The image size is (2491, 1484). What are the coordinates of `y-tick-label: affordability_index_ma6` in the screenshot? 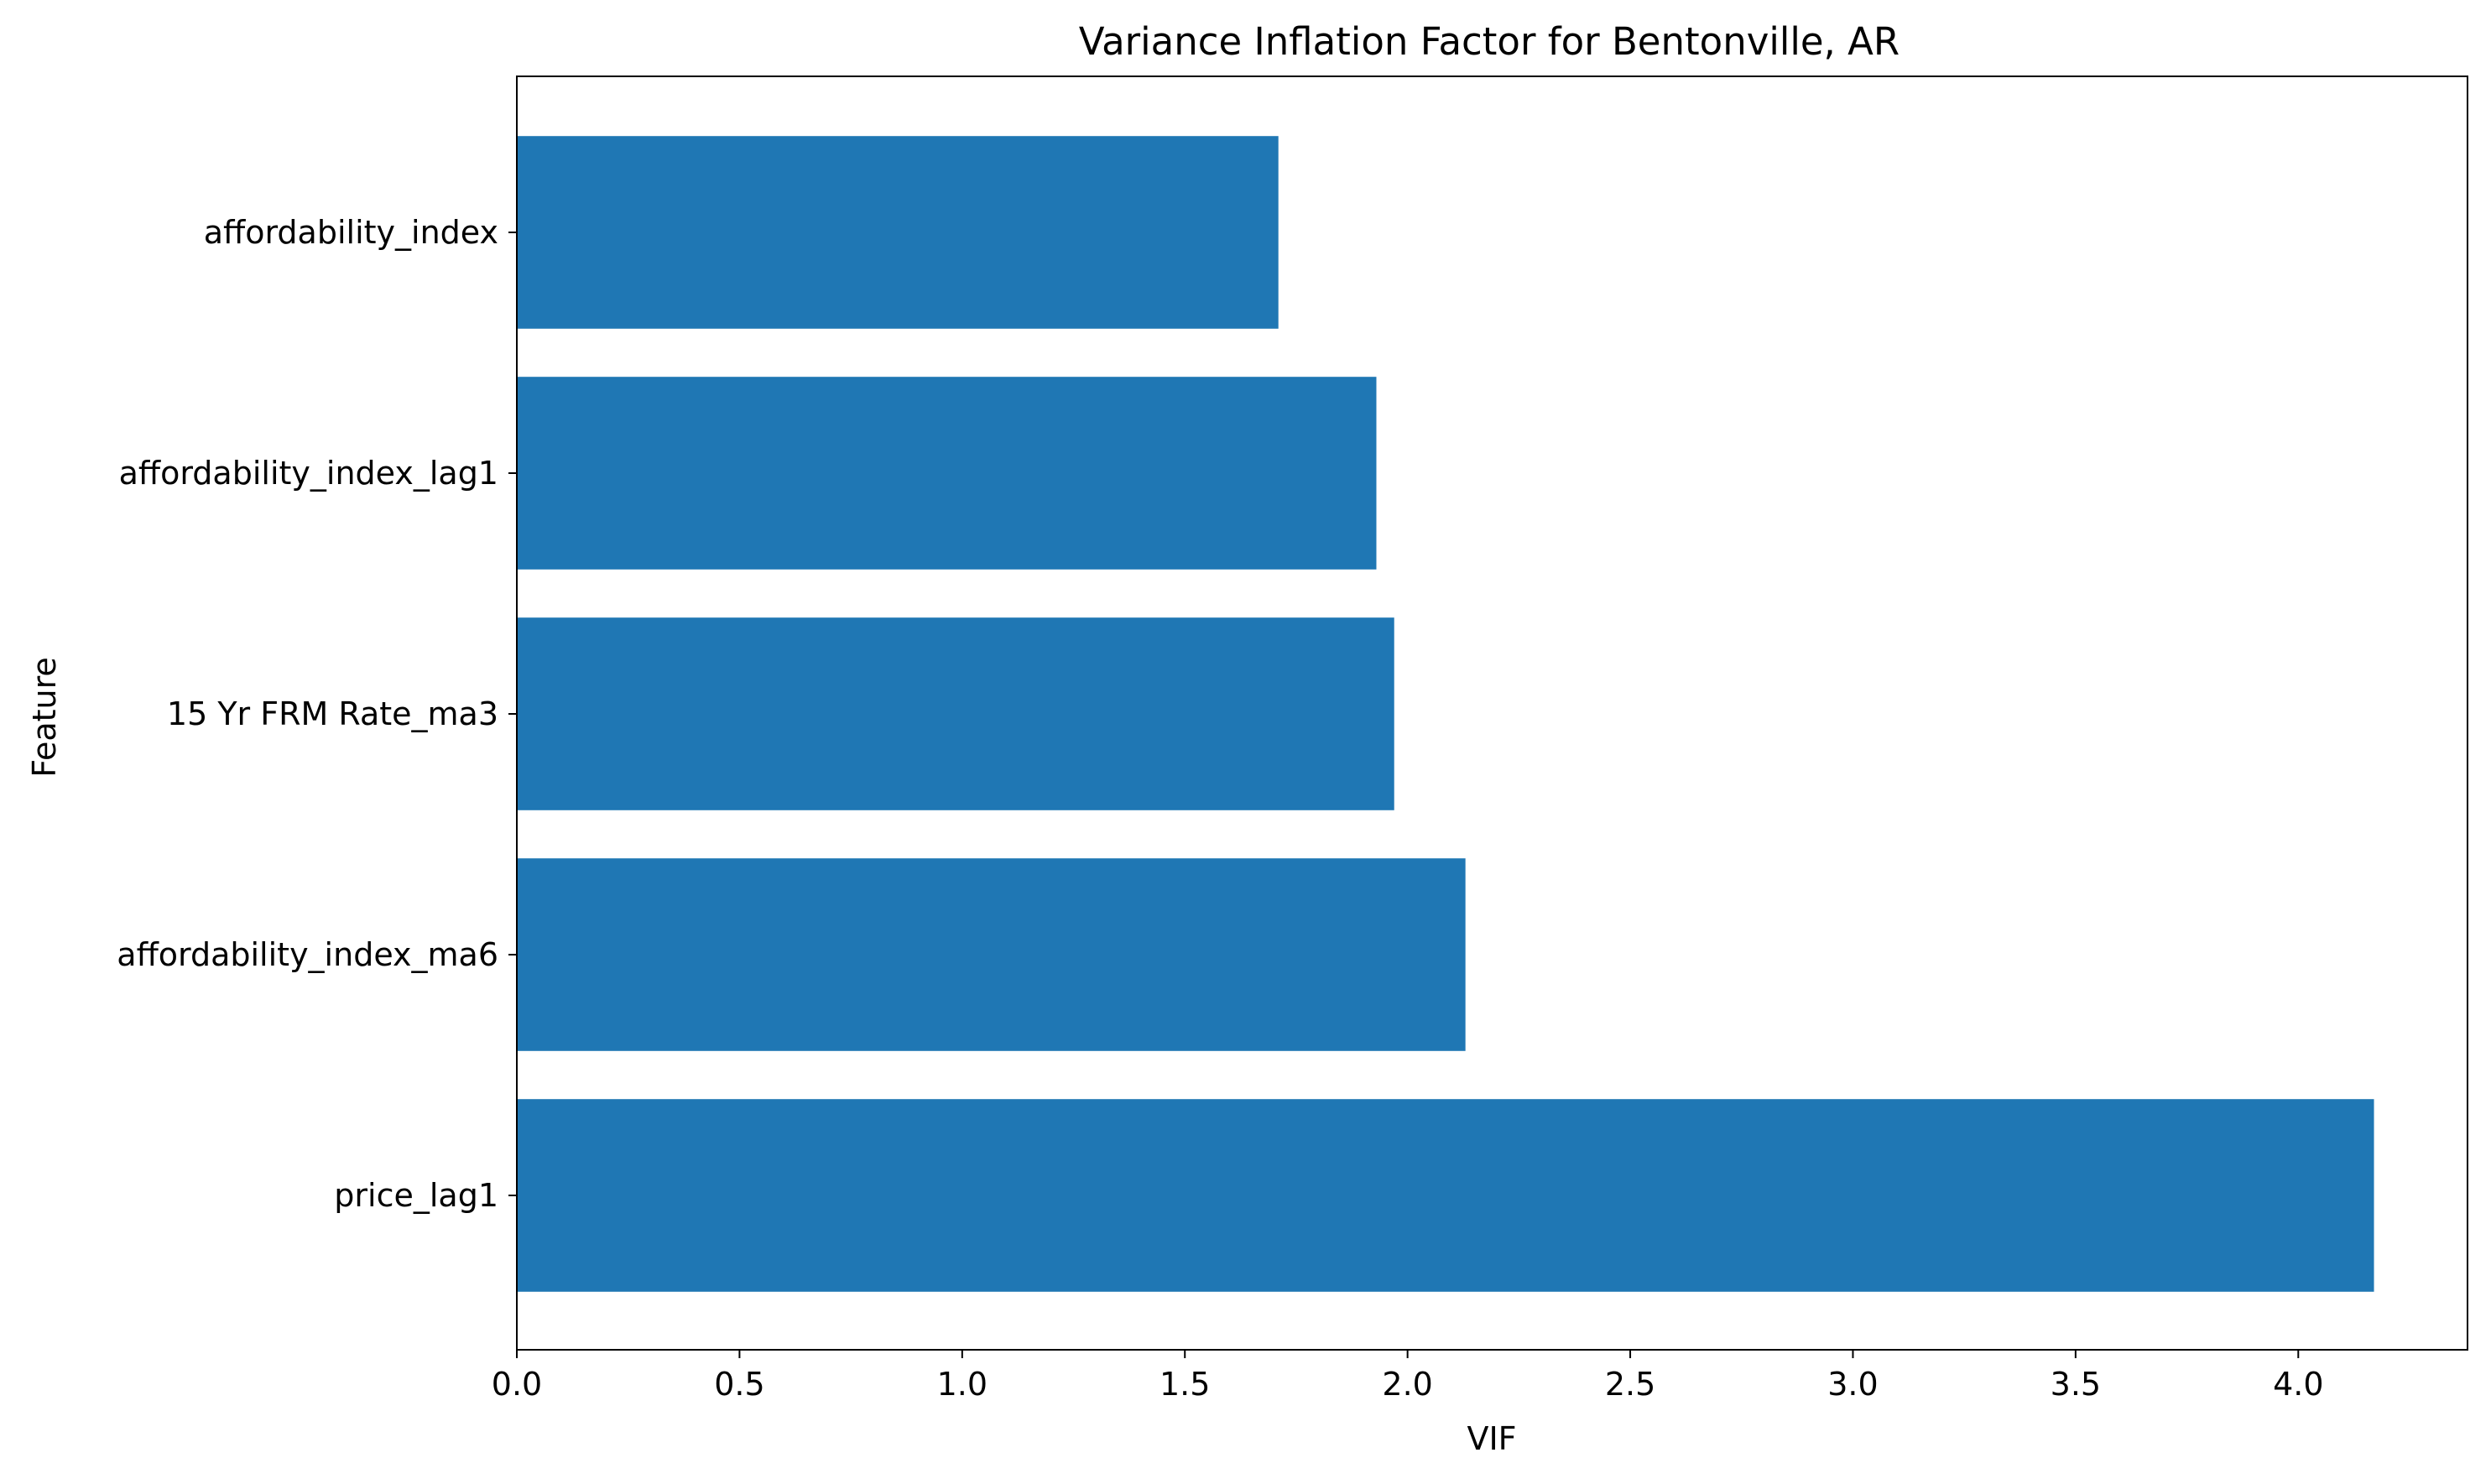 It's located at (307, 954).